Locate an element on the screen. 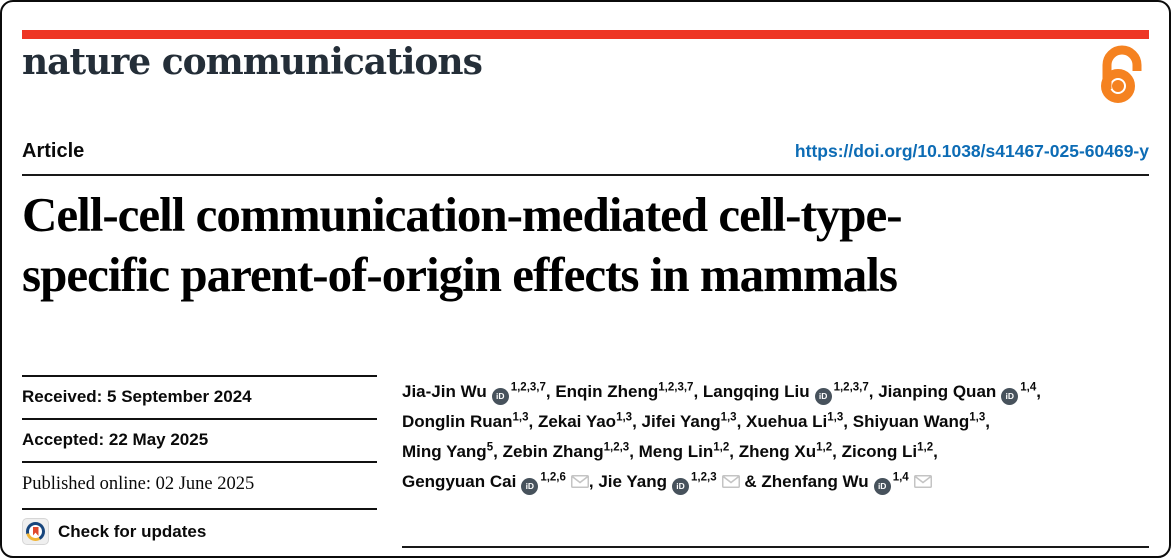 The height and width of the screenshot is (558, 1171). check-for-updates-label: Check for updates is located at coordinates (132, 531).